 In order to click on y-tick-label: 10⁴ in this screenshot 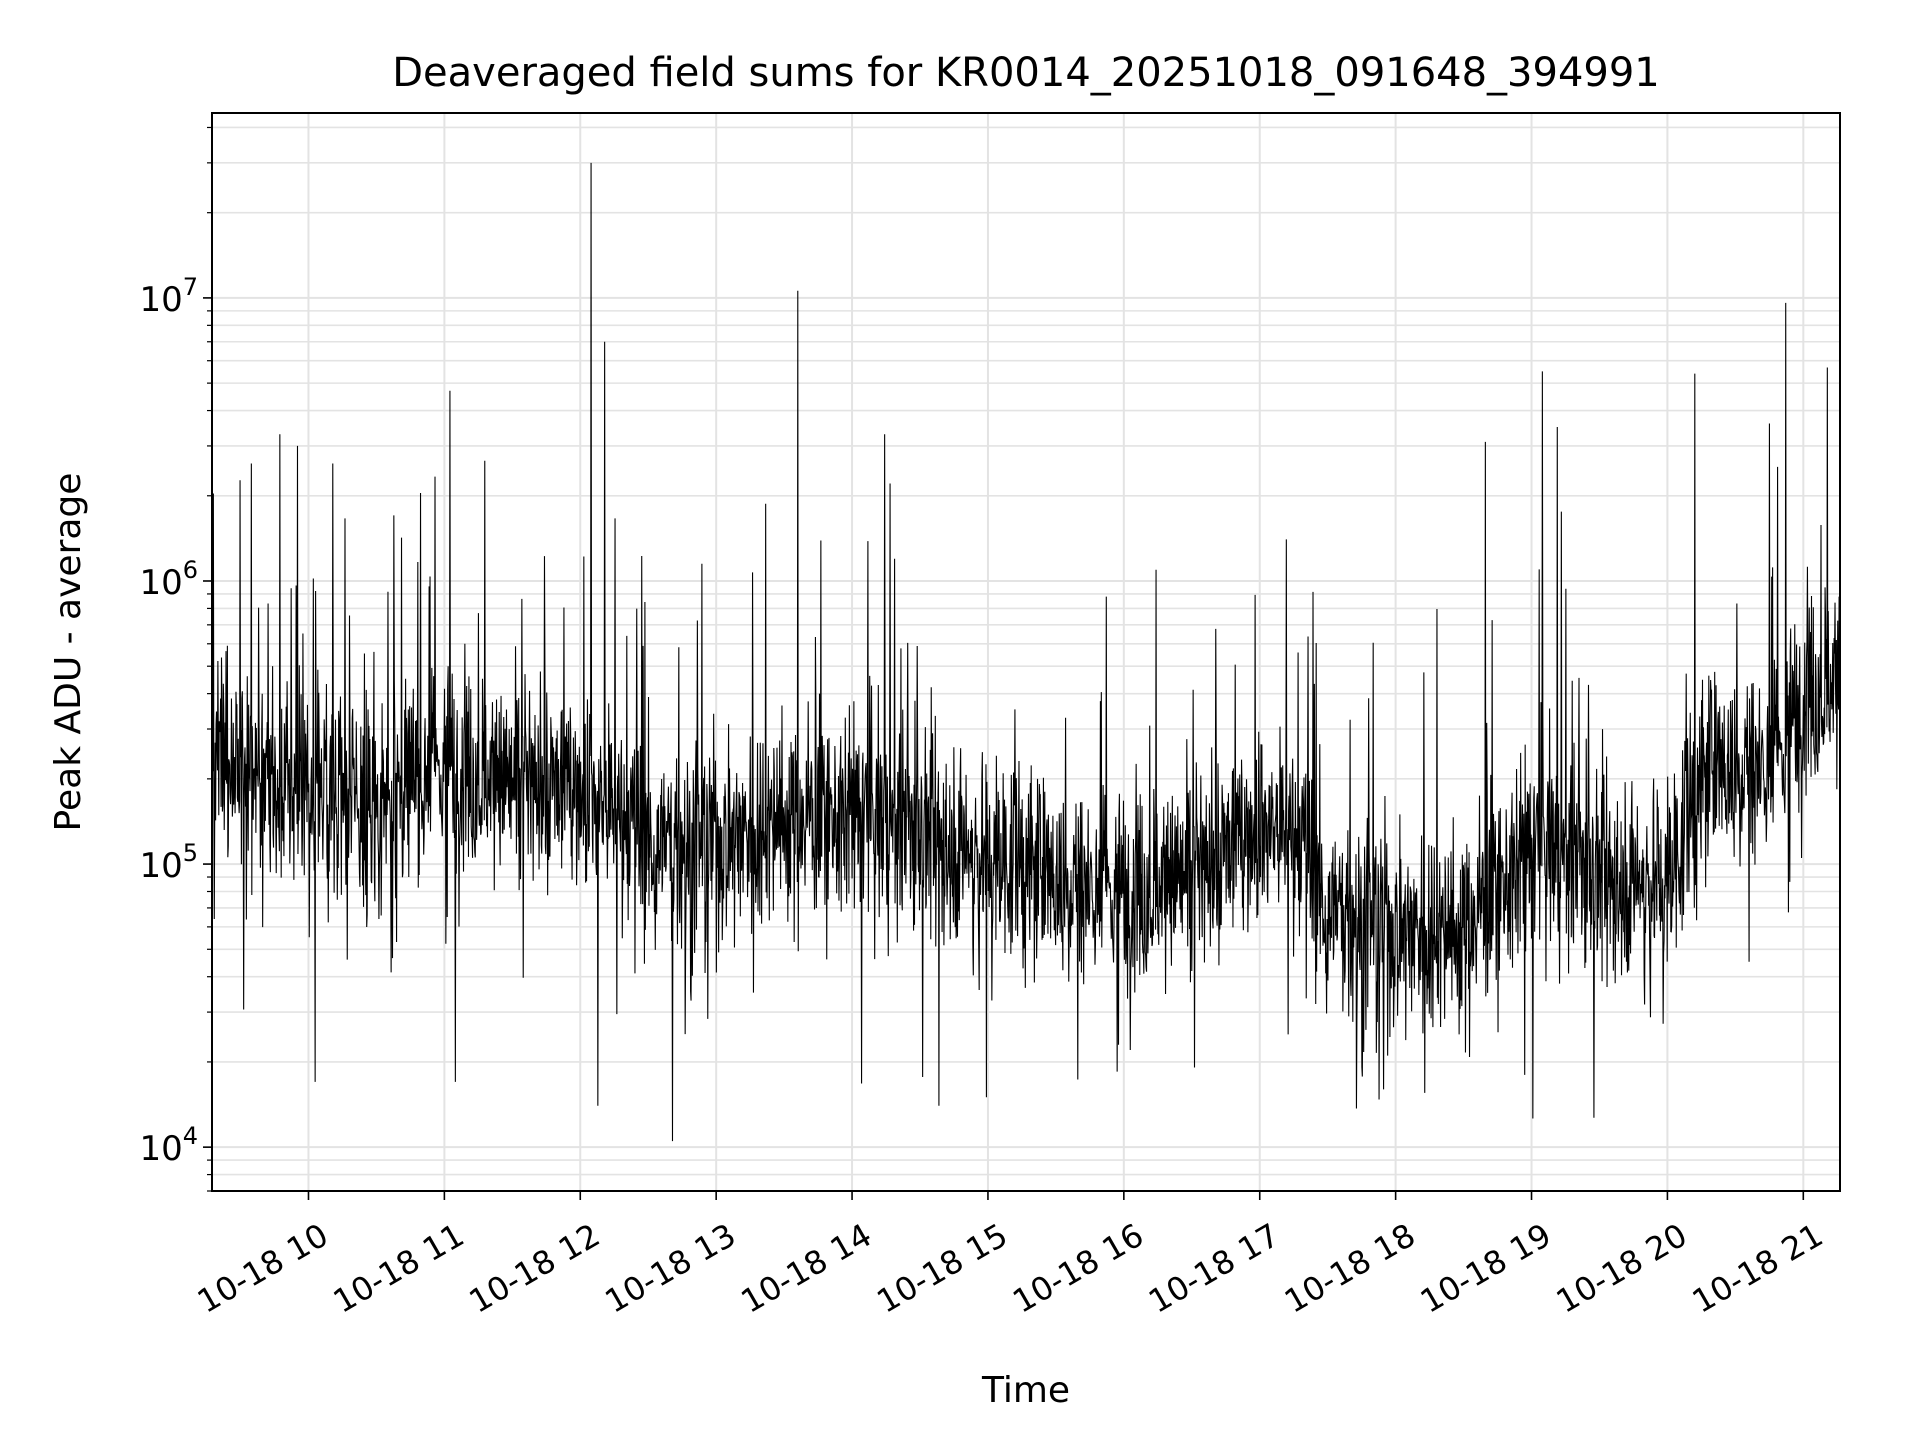, I will do `click(168, 1145)`.